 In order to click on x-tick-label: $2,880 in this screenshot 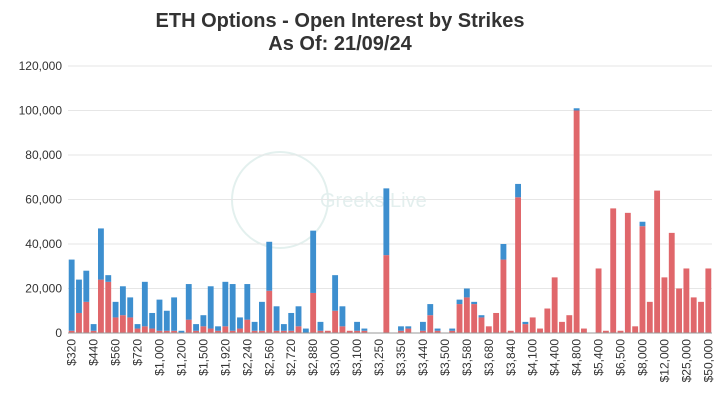, I will do `click(313, 357)`.